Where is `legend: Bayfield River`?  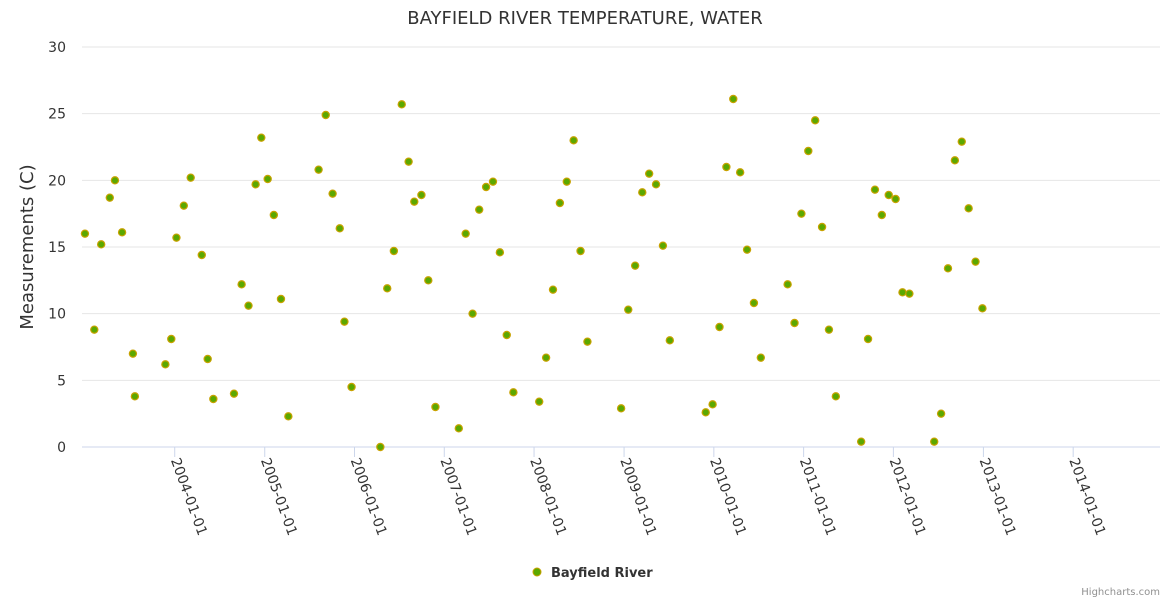
legend: Bayfield River is located at coordinates (592, 573).